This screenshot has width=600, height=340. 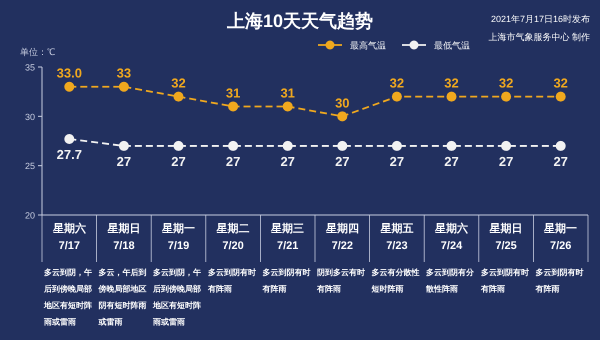 I want to click on x-tick-label: 星期二 7/20, so click(x=233, y=237).